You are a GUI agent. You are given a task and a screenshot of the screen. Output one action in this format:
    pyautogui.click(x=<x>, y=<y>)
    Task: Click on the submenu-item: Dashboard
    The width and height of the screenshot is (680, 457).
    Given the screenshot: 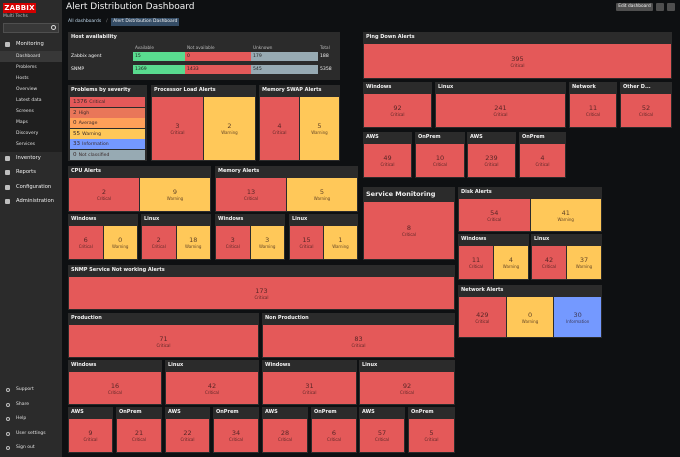 What is the action you would take?
    pyautogui.click(x=31, y=56)
    